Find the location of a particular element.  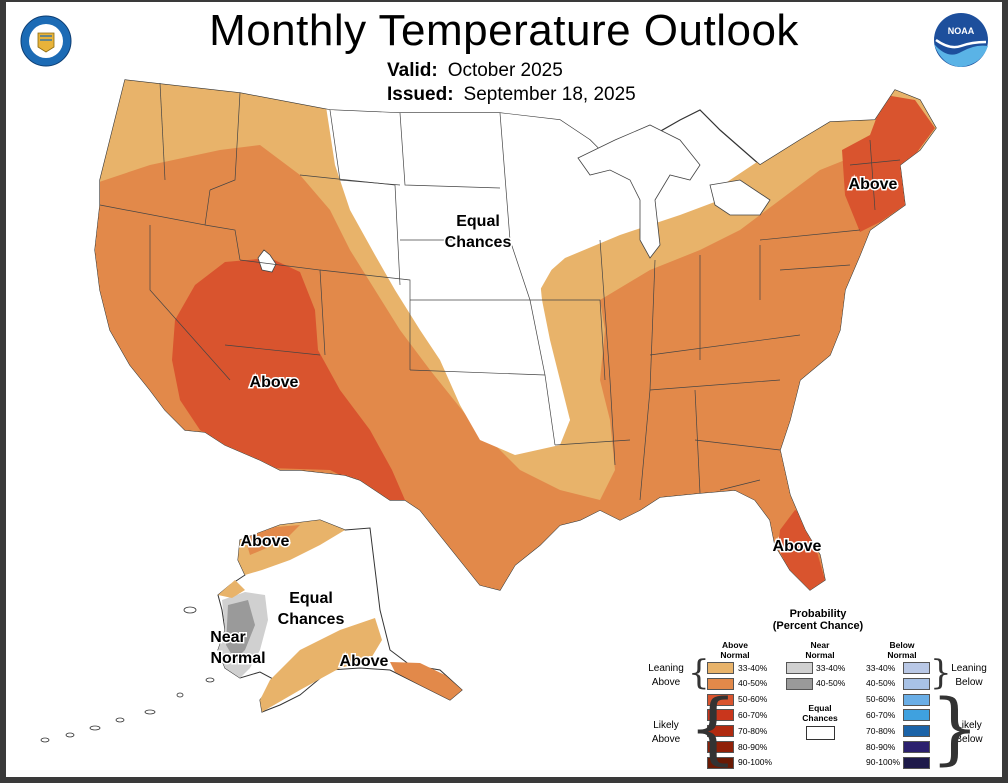

alaska-near-normal-label-line1: Near is located at coordinates (228, 637).